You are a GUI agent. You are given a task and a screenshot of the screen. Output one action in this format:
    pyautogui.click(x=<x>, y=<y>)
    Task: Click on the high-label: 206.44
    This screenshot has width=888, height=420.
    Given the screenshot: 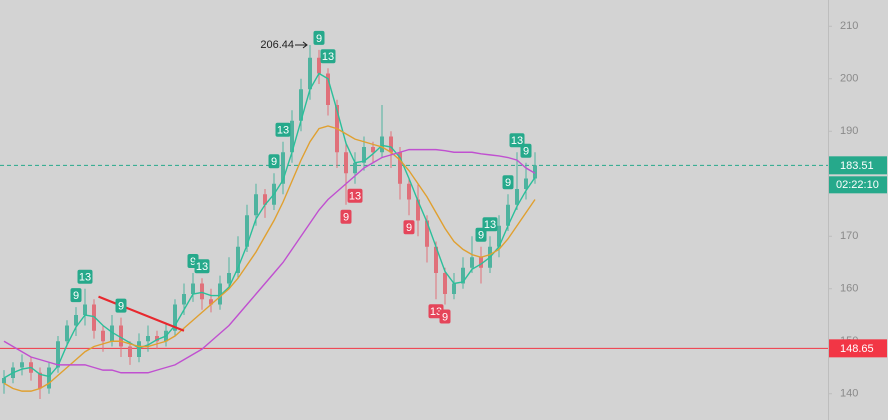 What is the action you would take?
    pyautogui.click(x=277, y=45)
    